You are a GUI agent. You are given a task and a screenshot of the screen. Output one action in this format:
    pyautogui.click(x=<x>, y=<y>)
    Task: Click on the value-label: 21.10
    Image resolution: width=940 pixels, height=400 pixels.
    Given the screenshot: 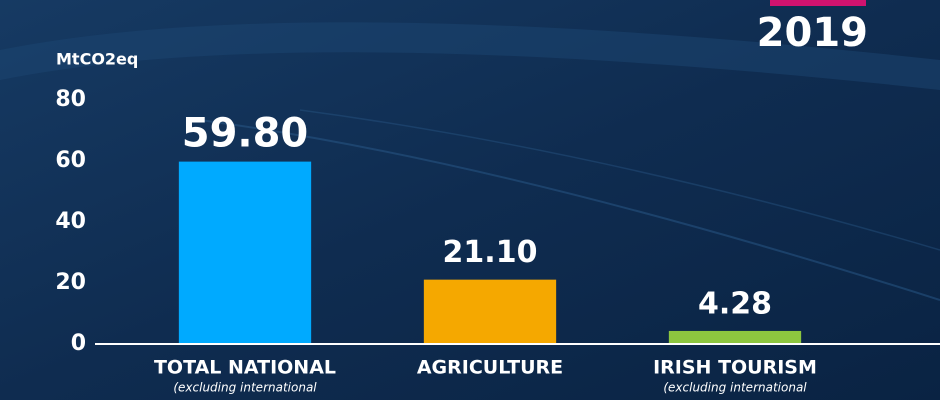 What is the action you would take?
    pyautogui.click(x=490, y=252)
    